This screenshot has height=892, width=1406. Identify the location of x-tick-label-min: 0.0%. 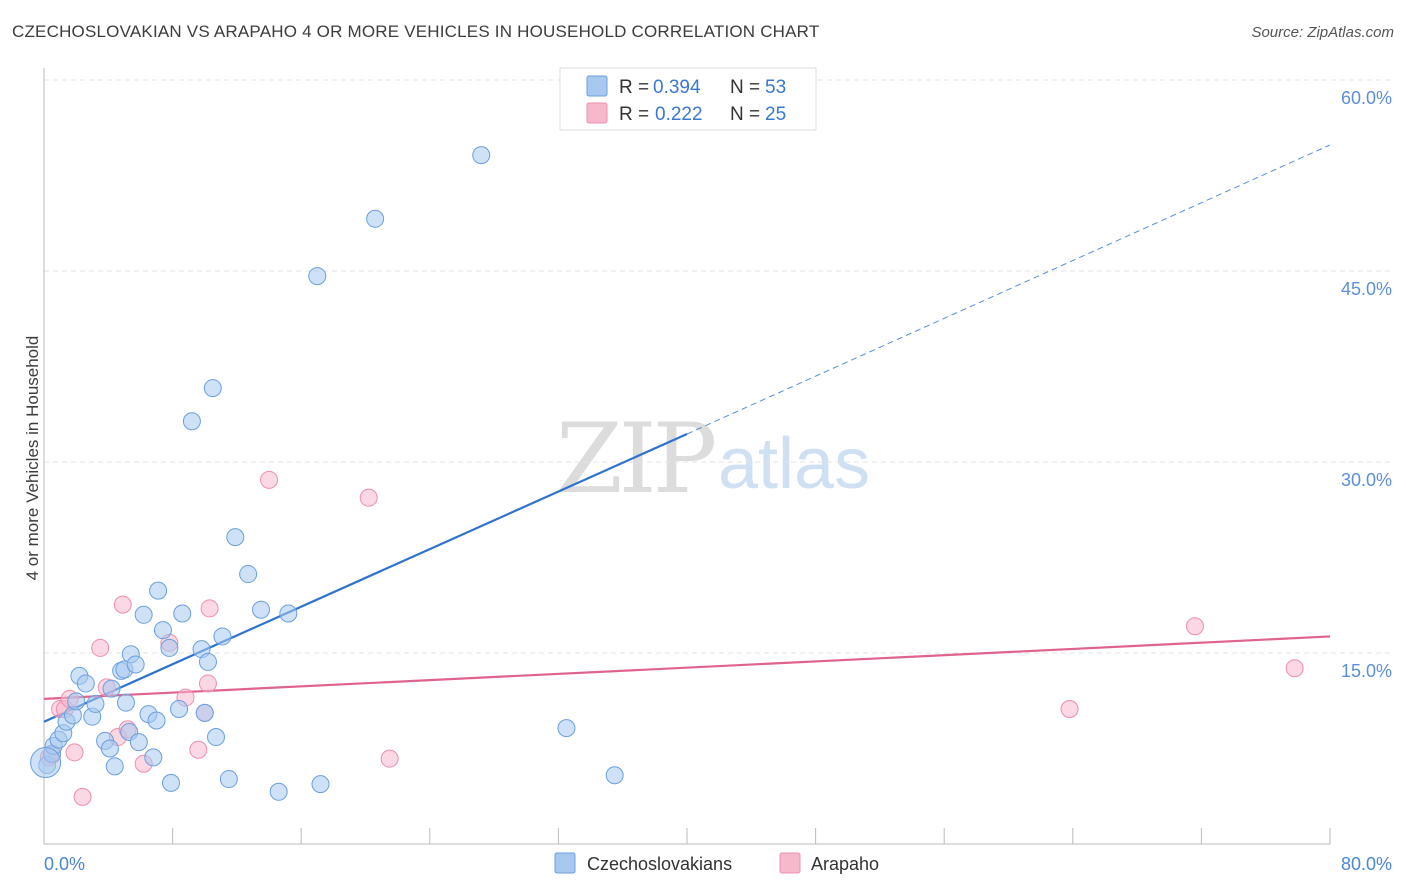
(64, 864).